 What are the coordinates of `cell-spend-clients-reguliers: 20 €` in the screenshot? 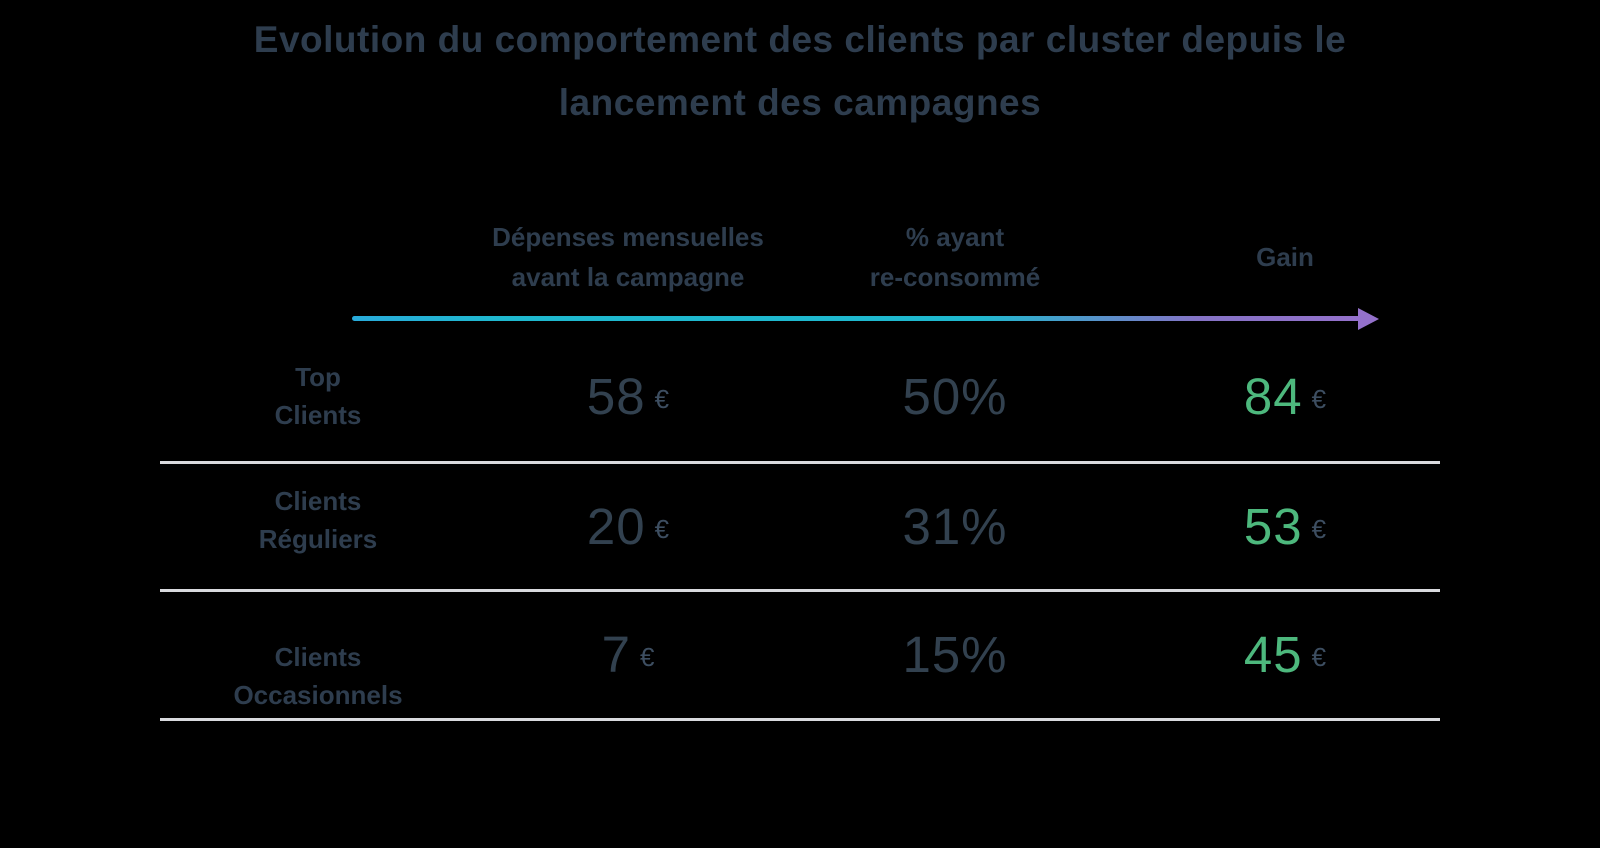 It's located at (628, 526).